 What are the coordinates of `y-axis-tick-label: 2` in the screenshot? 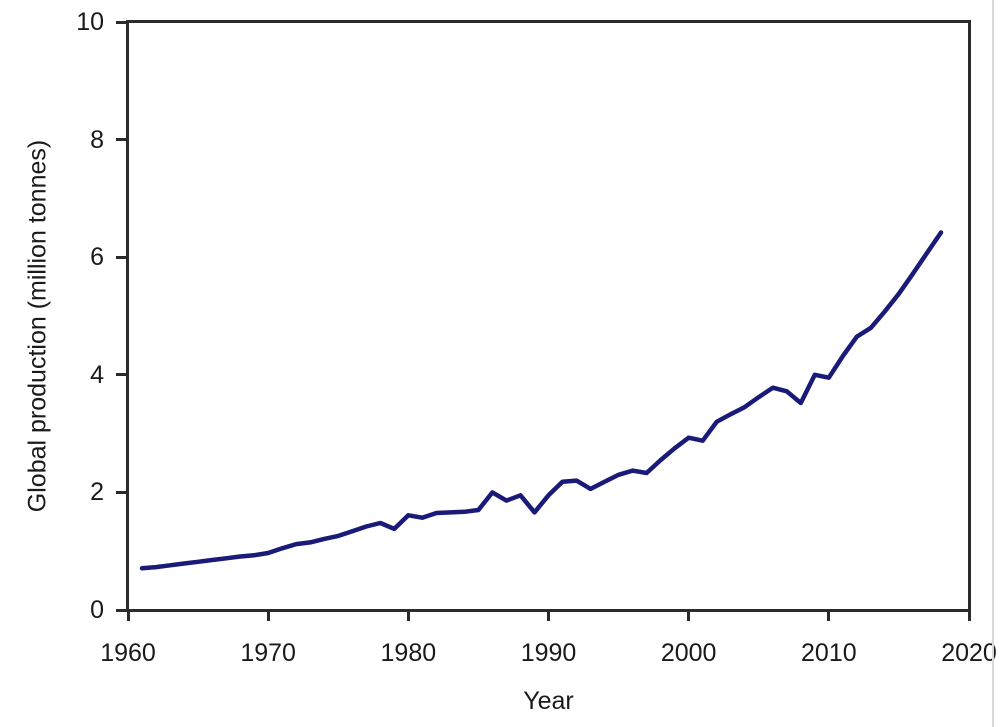 It's located at (97, 492).